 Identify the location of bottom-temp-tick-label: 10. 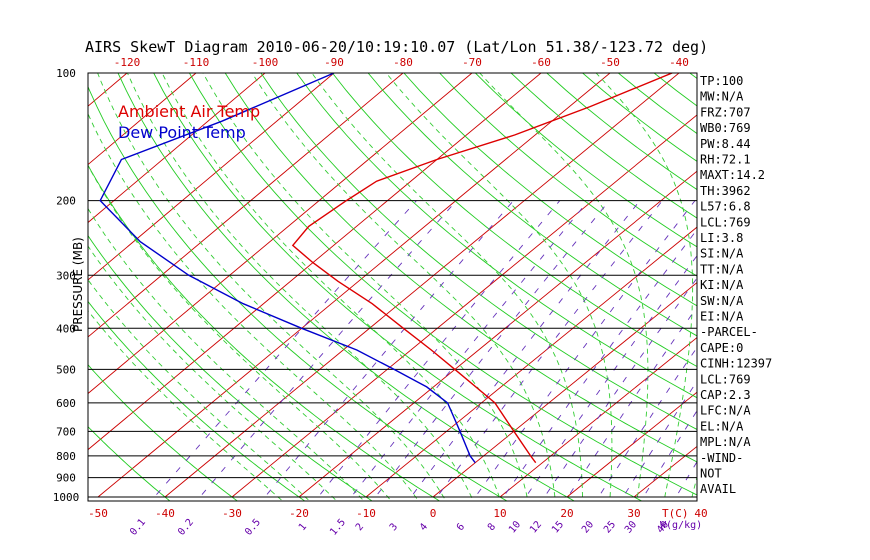
(499, 513).